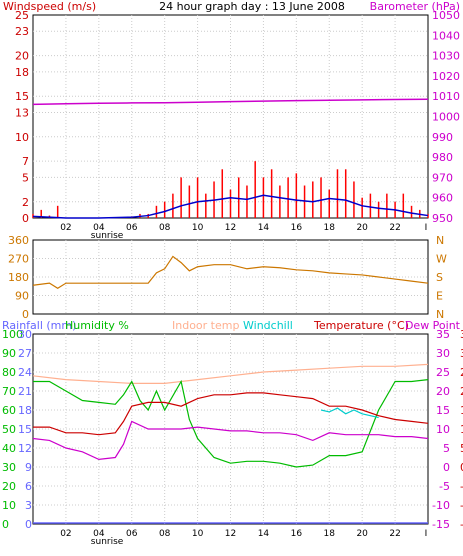  Describe the element at coordinates (415, 6) in the screenshot. I see `barometer-label: Barometer (hPa)` at that location.